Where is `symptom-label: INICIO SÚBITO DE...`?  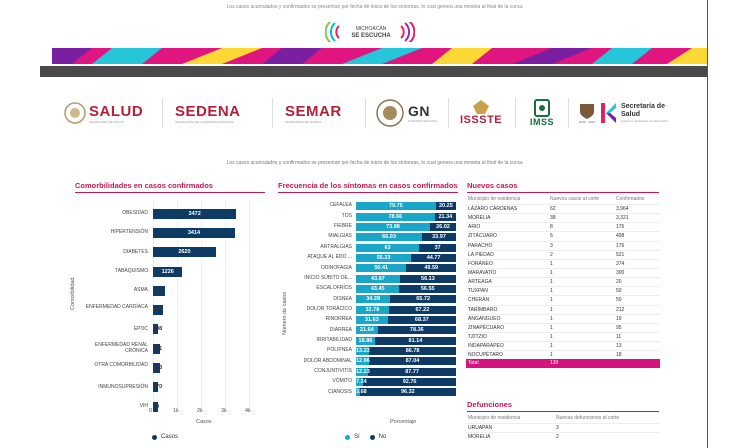
symptom-label: INICIO SÚBITO DE... is located at coordinates (328, 277).